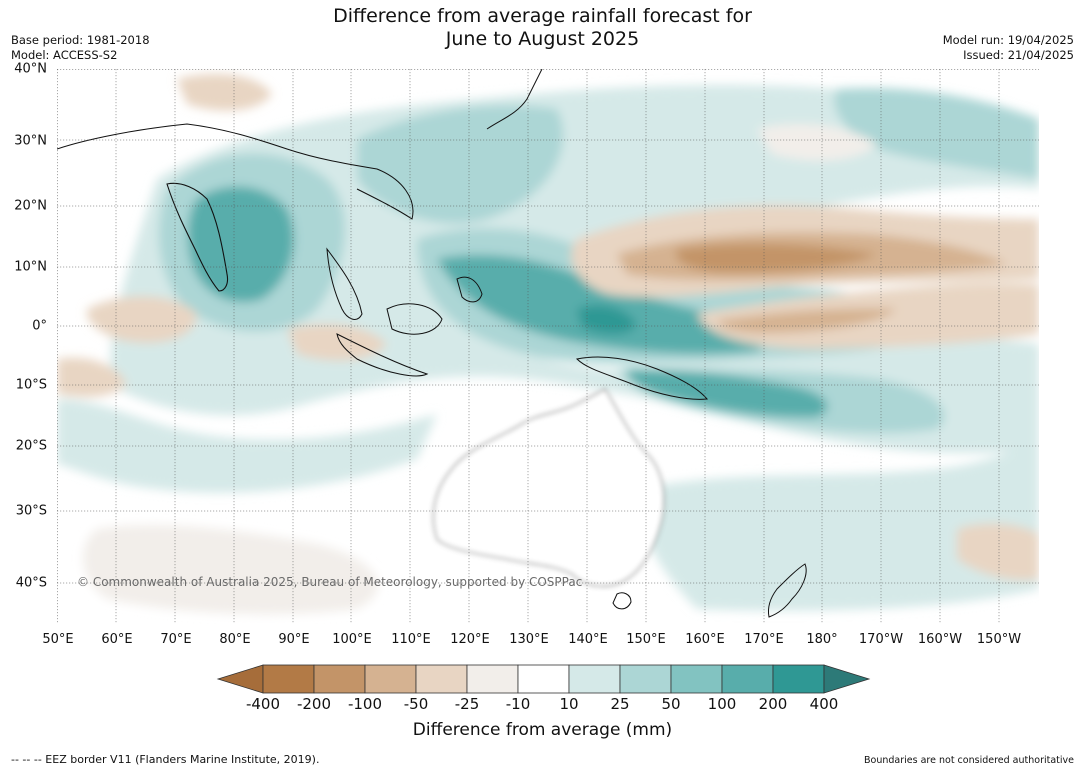 This screenshot has height=770, width=1085. What do you see at coordinates (30, 267) in the screenshot?
I see `lat-label: 10°N` at bounding box center [30, 267].